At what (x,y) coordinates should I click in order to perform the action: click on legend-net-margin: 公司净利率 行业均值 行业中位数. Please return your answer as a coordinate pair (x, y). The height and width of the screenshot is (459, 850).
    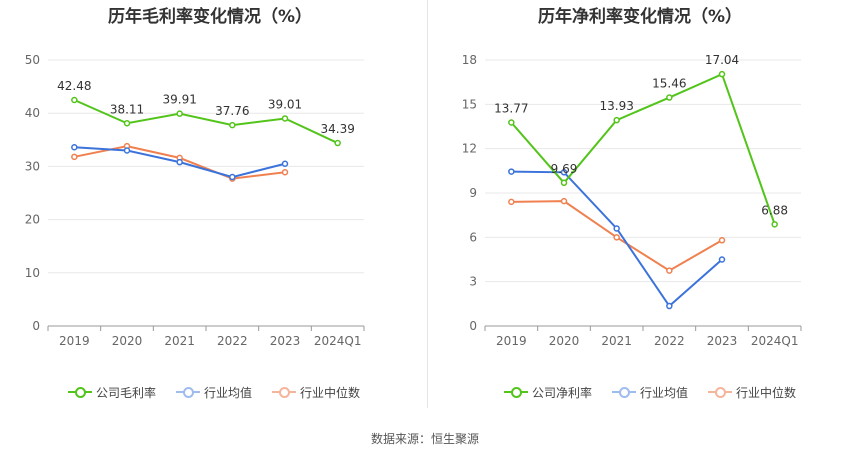
    Looking at the image, I should click on (650, 392).